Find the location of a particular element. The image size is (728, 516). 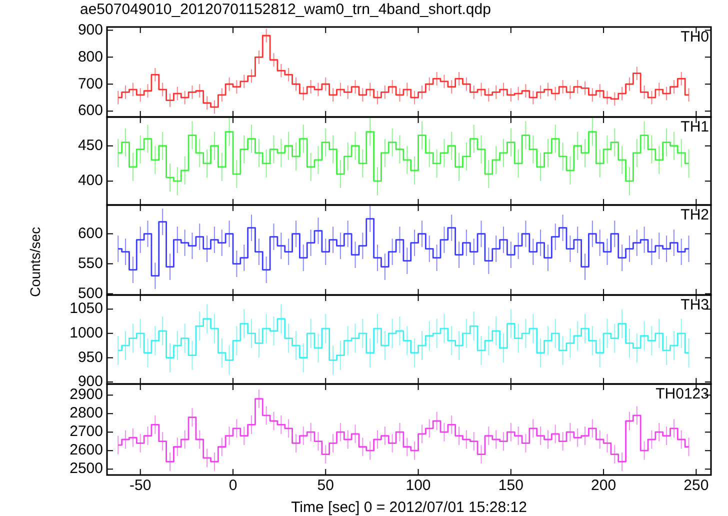

series-label: TH3 is located at coordinates (694, 305).